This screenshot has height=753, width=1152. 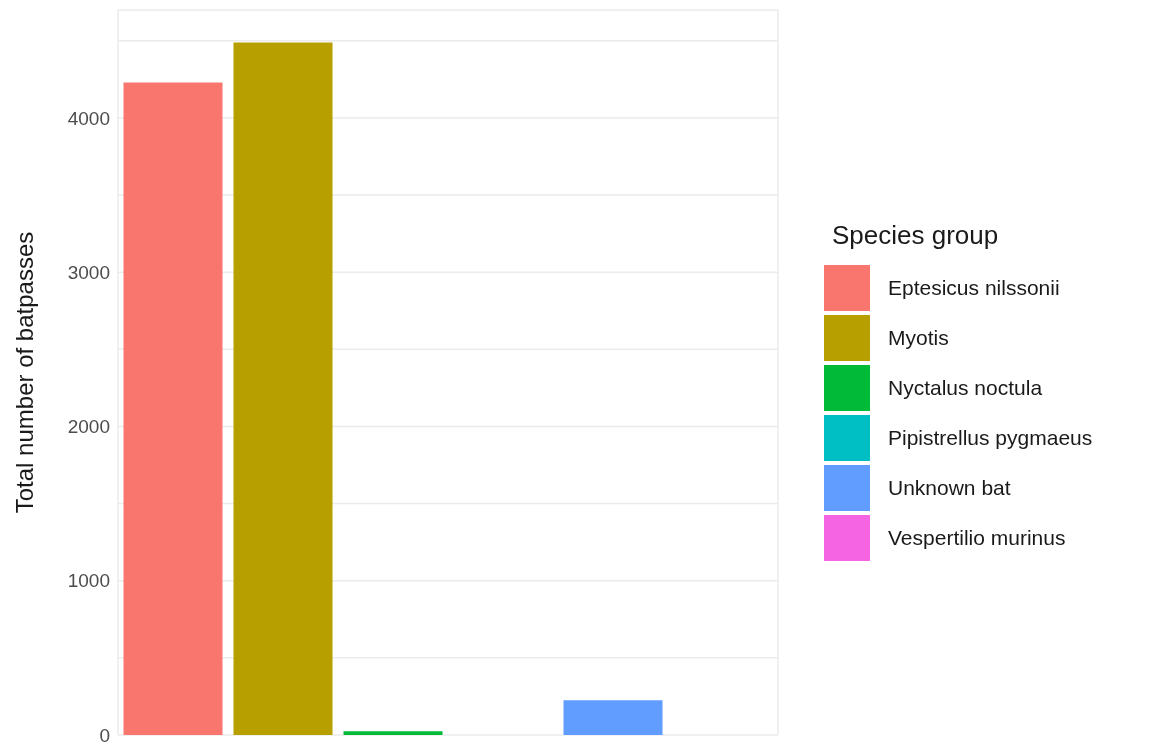 What do you see at coordinates (24, 372) in the screenshot?
I see `y-axis-title: Total number of batpasses` at bounding box center [24, 372].